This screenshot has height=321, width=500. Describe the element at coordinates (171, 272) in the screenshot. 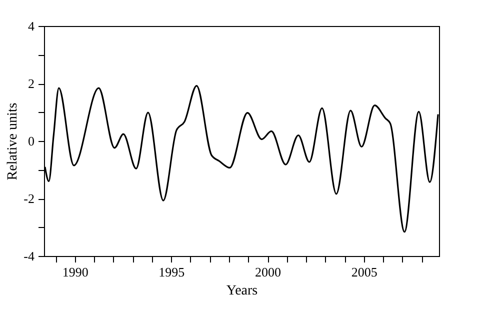

I see `x-tick-label: 1995` at that location.